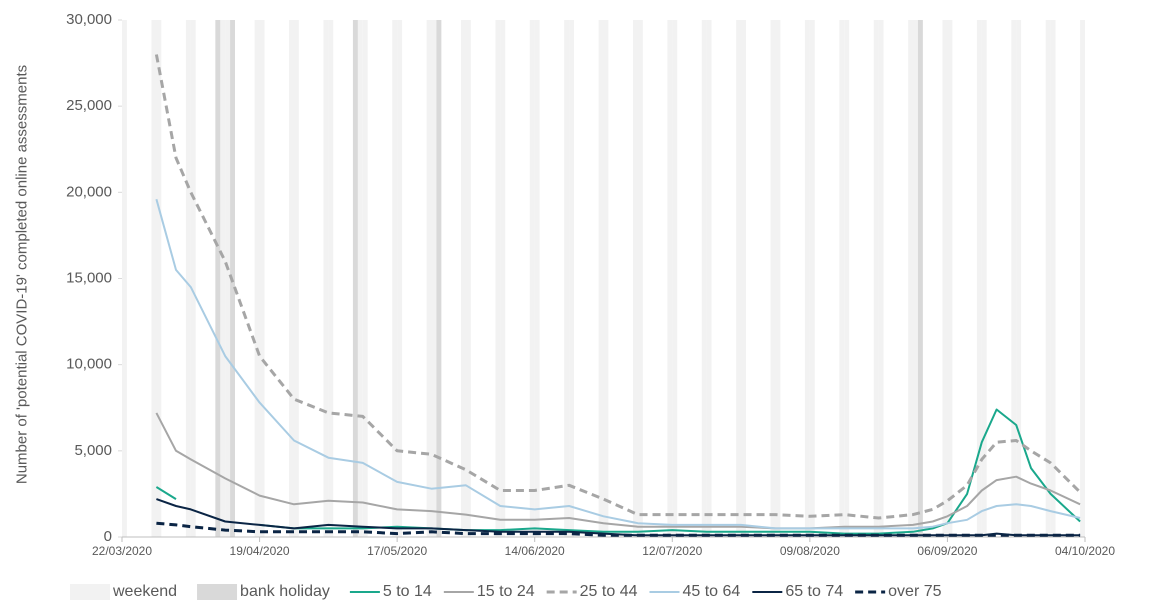  Describe the element at coordinates (89, 191) in the screenshot. I see `y-tick-label: 20,000` at that location.